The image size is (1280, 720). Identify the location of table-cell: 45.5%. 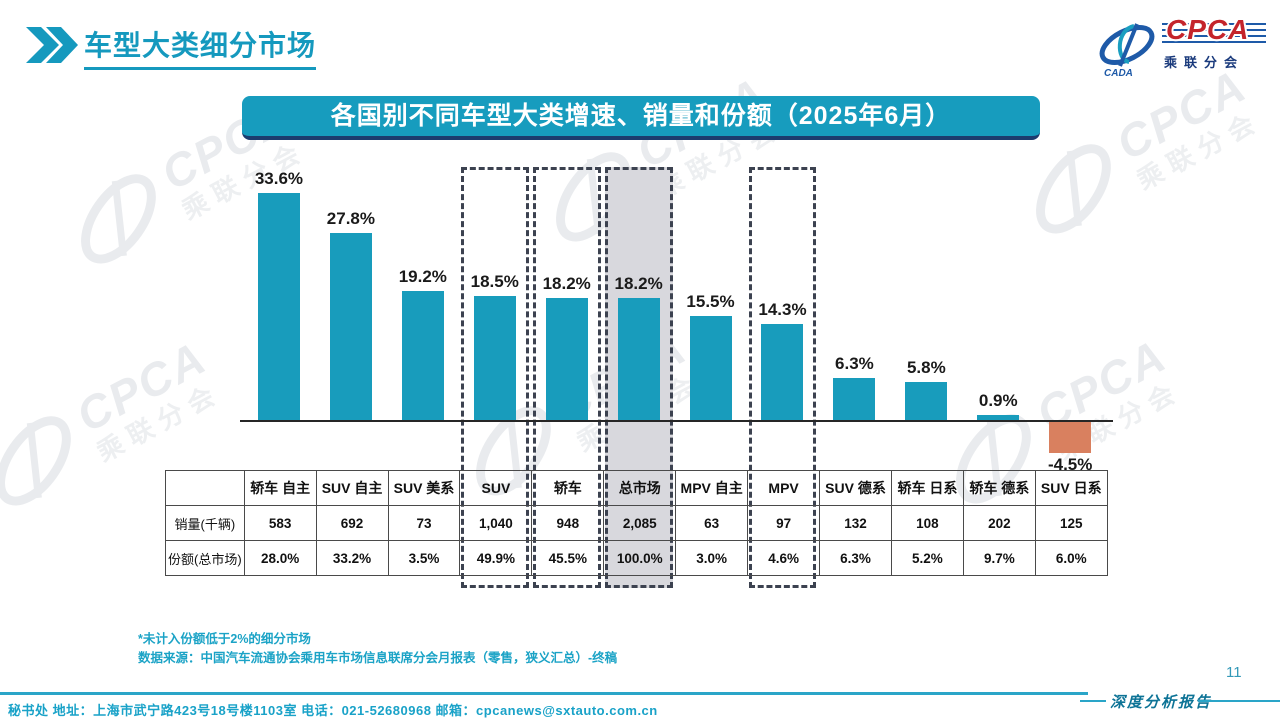
(568, 558).